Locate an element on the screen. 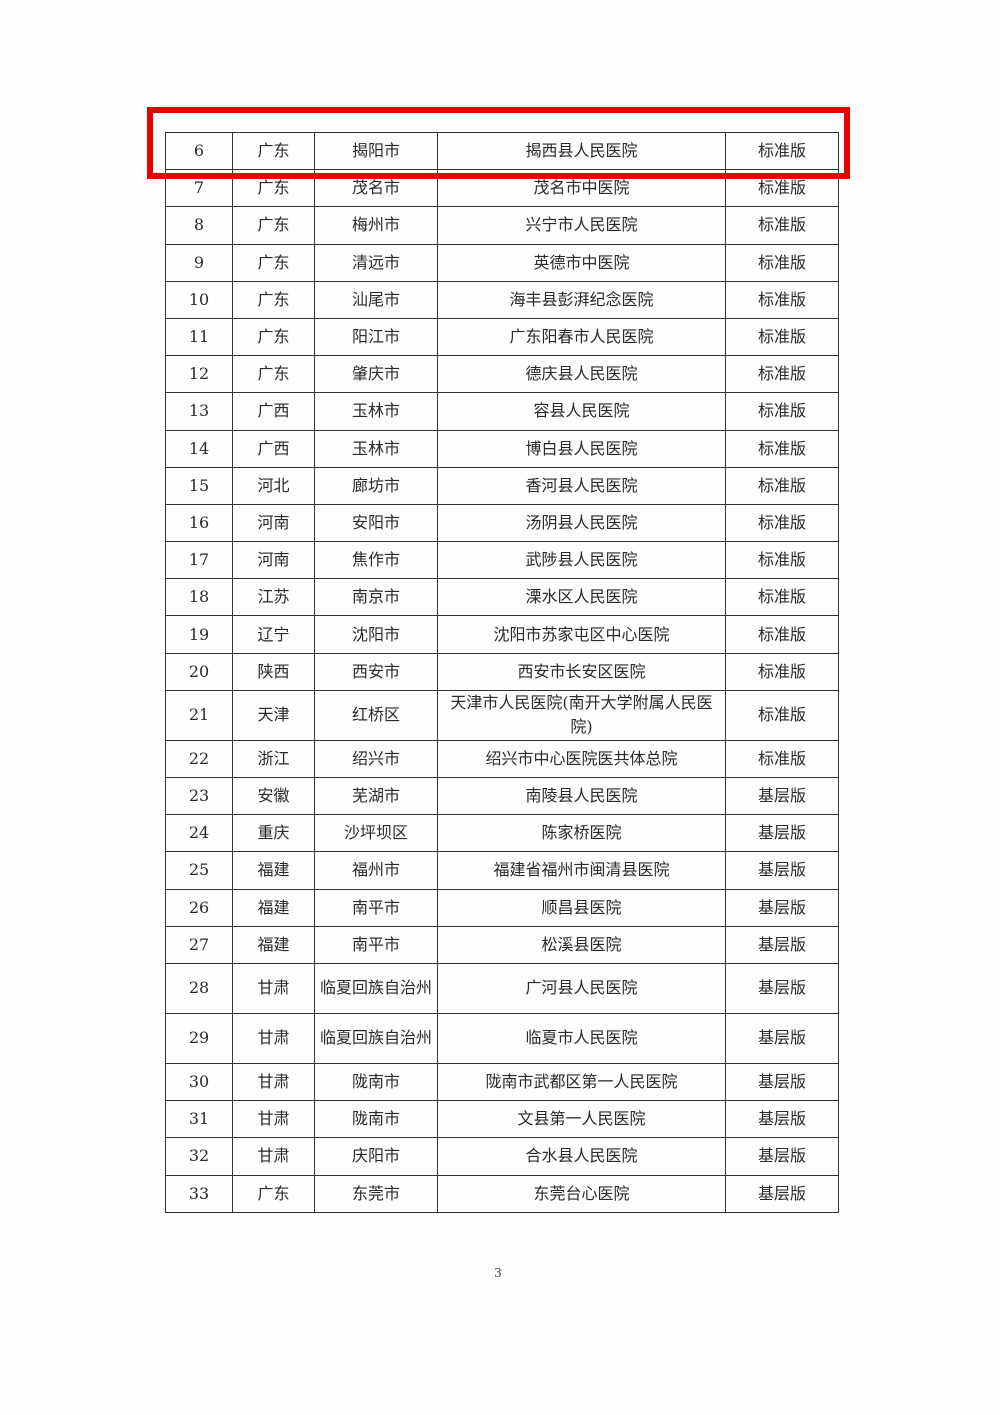 The width and height of the screenshot is (1000, 1415). city-cell: 临夏回族自治州 is located at coordinates (376, 1038).